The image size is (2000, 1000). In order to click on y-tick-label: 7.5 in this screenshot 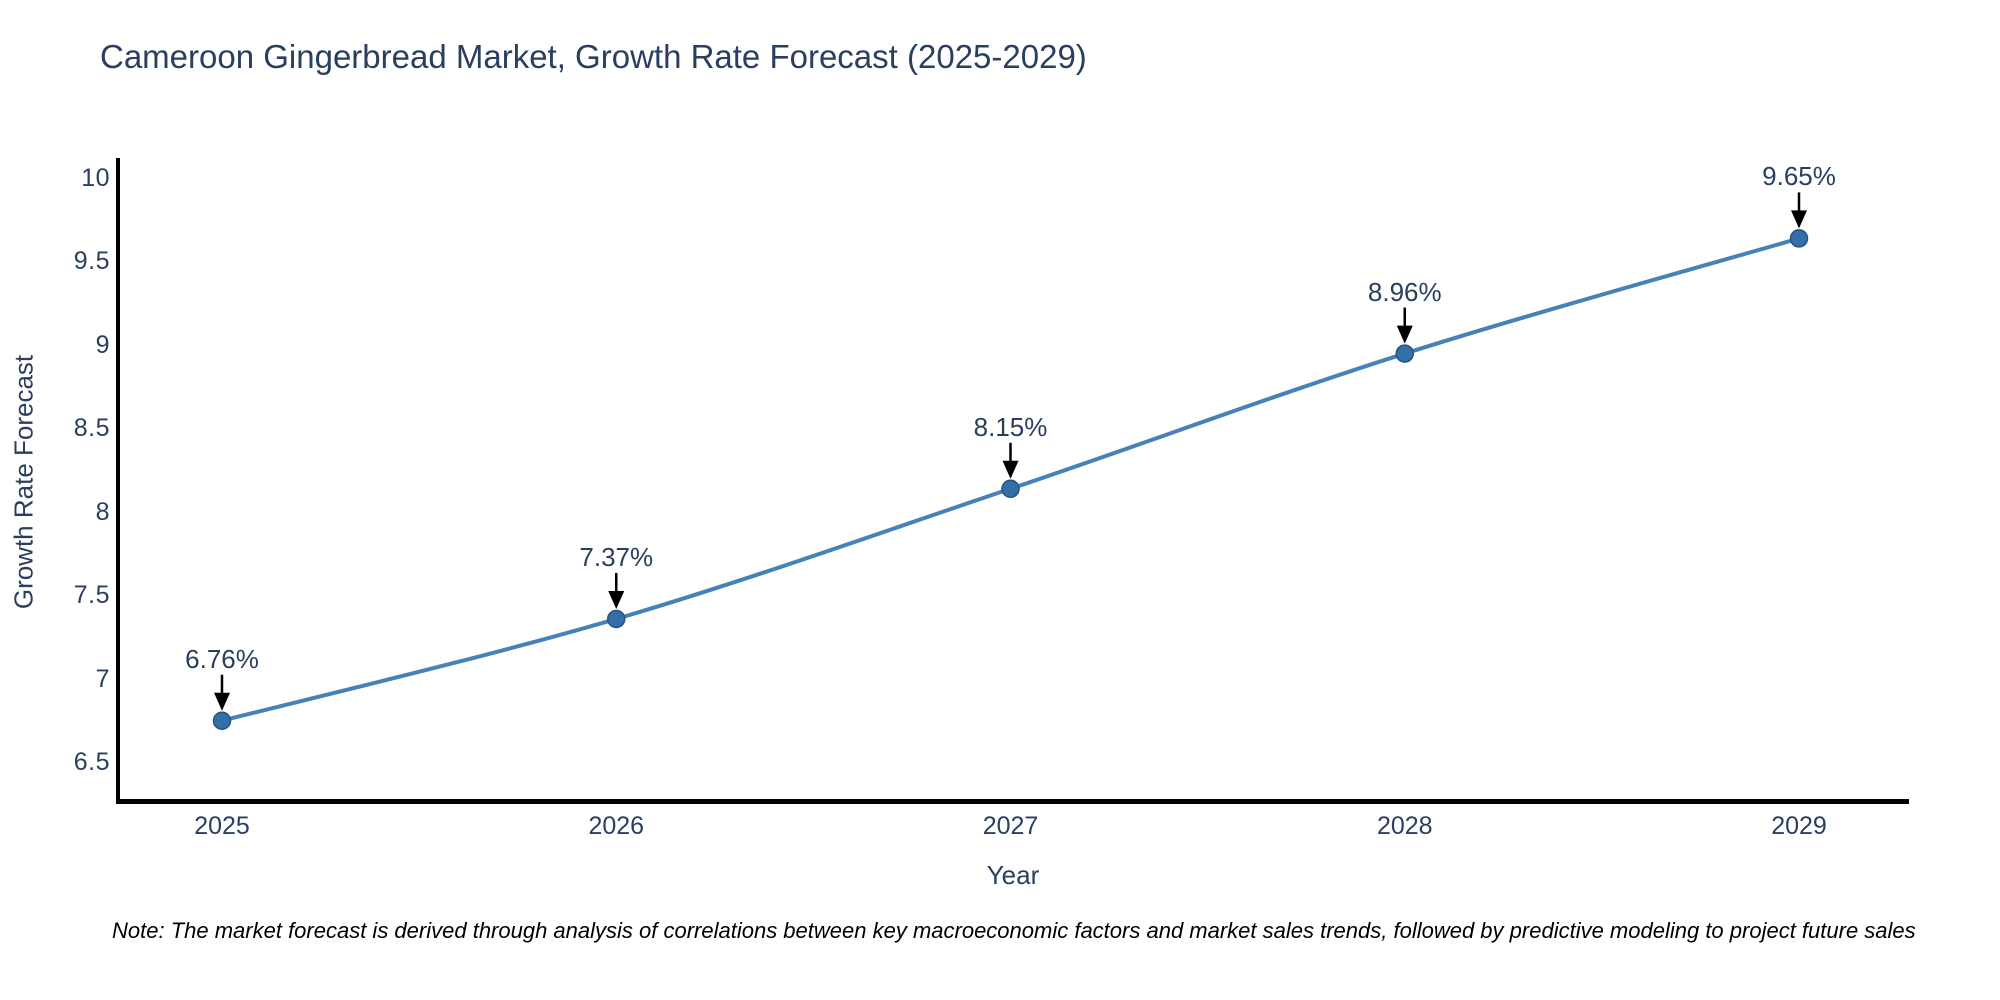, I will do `click(91, 595)`.